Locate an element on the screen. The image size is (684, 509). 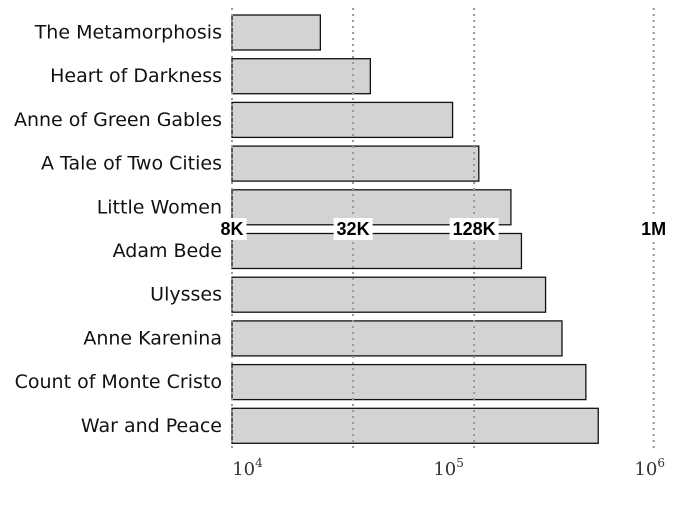
reference-label-group: 8K is located at coordinates (232, 229).